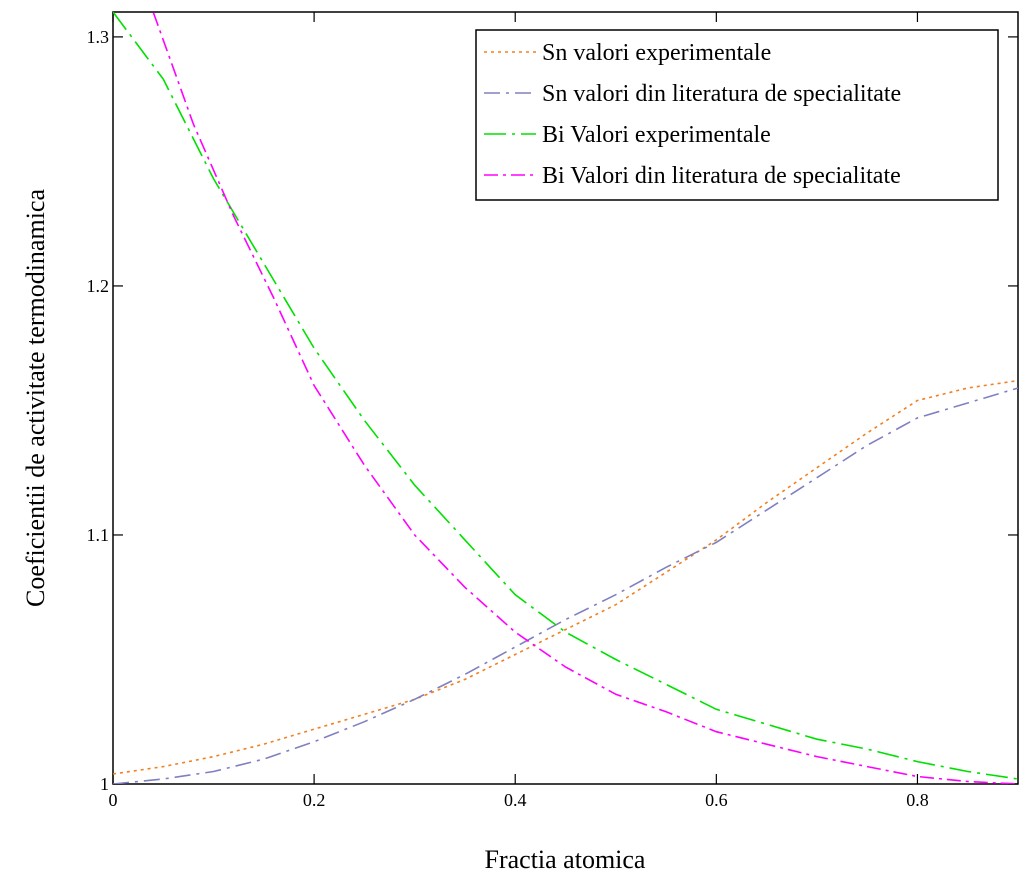 The height and width of the screenshot is (879, 1030). I want to click on y-tick-label: 1.1, so click(98, 535).